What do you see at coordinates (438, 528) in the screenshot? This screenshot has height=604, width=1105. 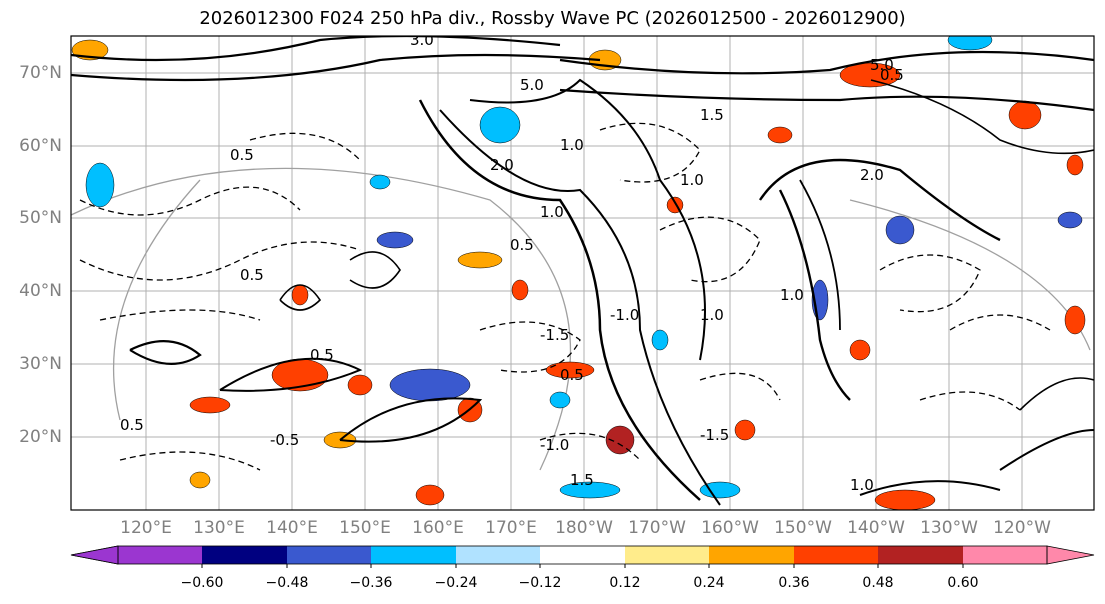 I see `longitude-label: 160°E` at bounding box center [438, 528].